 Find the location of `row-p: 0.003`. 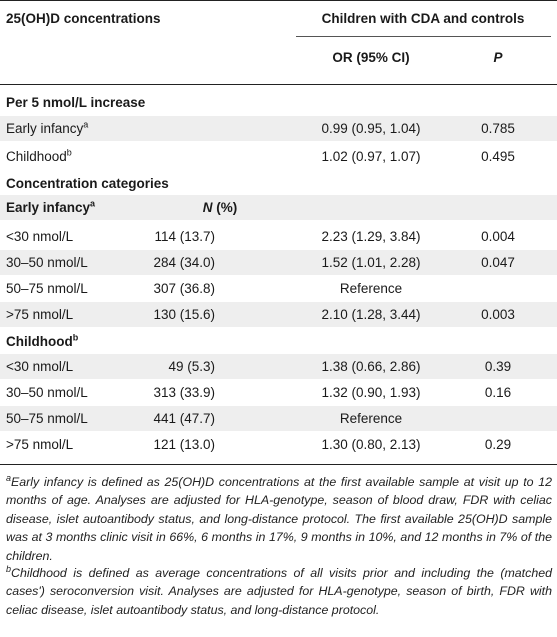

row-p: 0.003 is located at coordinates (498, 314).